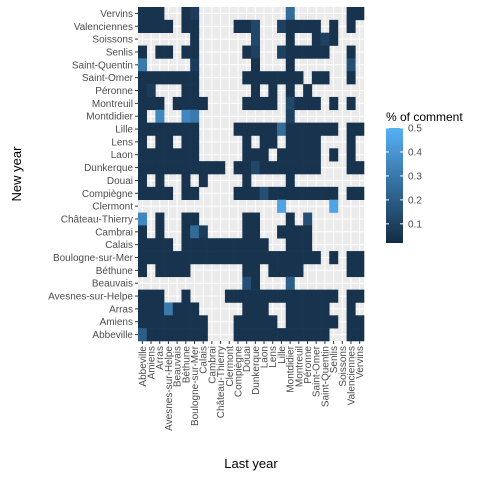 The image size is (496, 479). Describe the element at coordinates (116, 322) in the screenshot. I see `y-tick-label: Amiens` at that location.